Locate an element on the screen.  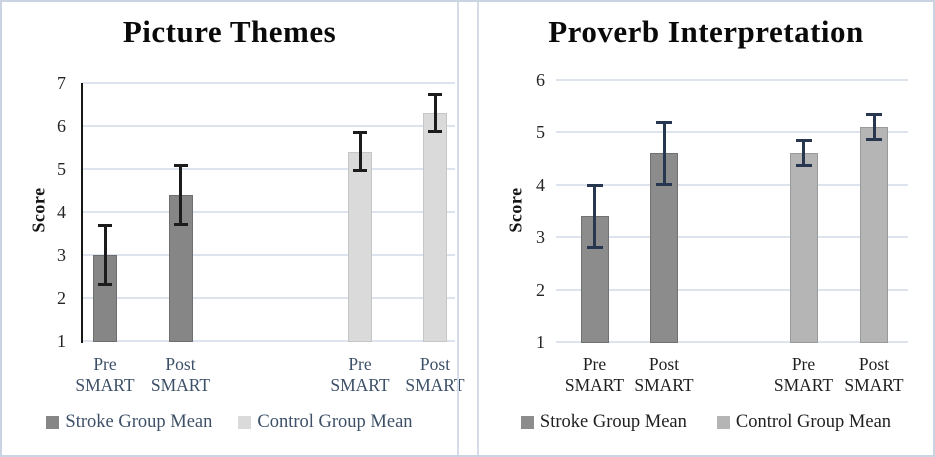
y-axis-line is located at coordinates (82, 213).